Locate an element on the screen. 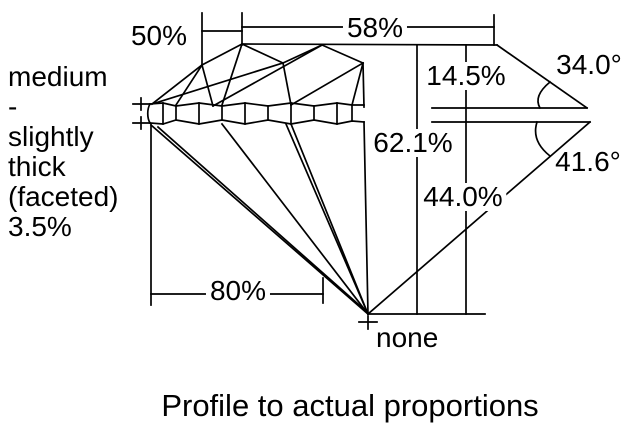 This screenshot has height=430, width=640. total-depth-label: 62.1% is located at coordinates (413, 143).